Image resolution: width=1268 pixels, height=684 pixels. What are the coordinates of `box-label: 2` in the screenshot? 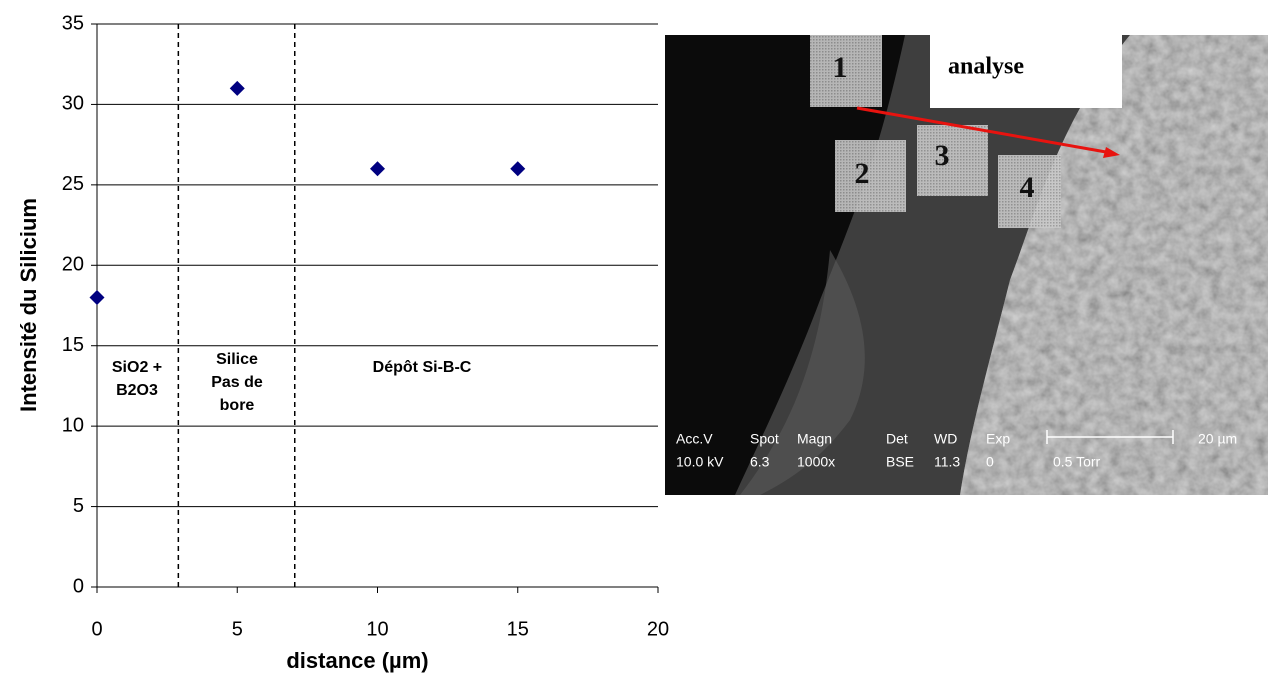 It's located at (862, 173).